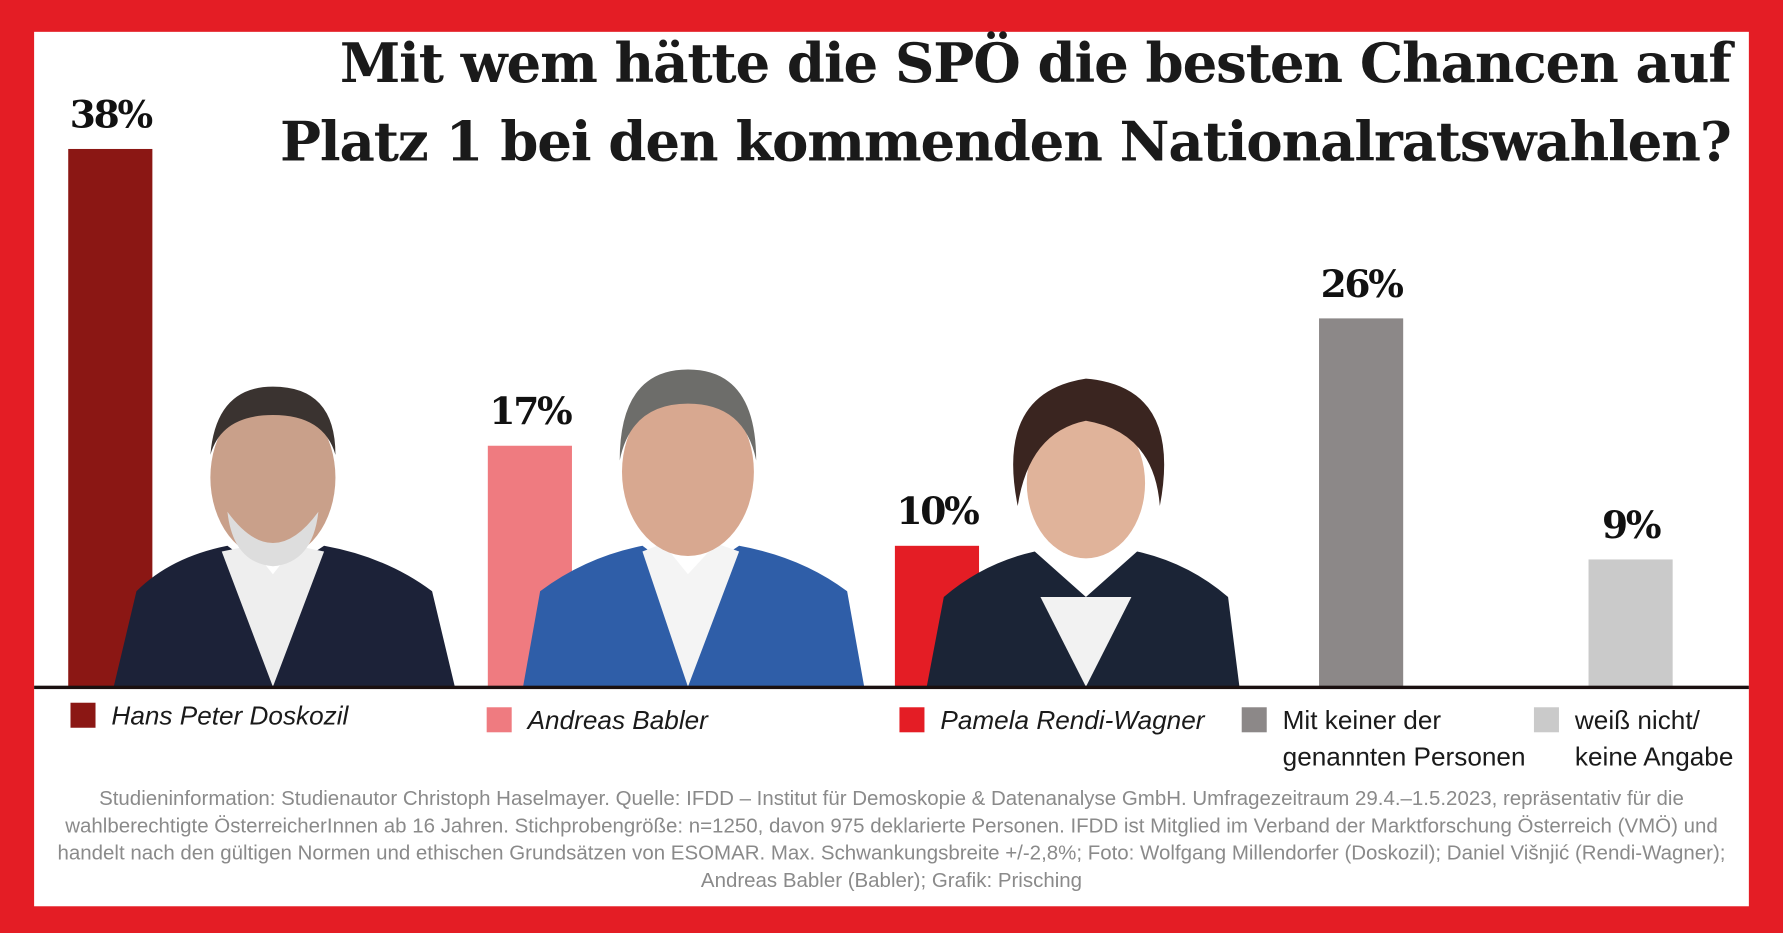 The width and height of the screenshot is (1783, 933). I want to click on photo-babler, so click(694, 528).